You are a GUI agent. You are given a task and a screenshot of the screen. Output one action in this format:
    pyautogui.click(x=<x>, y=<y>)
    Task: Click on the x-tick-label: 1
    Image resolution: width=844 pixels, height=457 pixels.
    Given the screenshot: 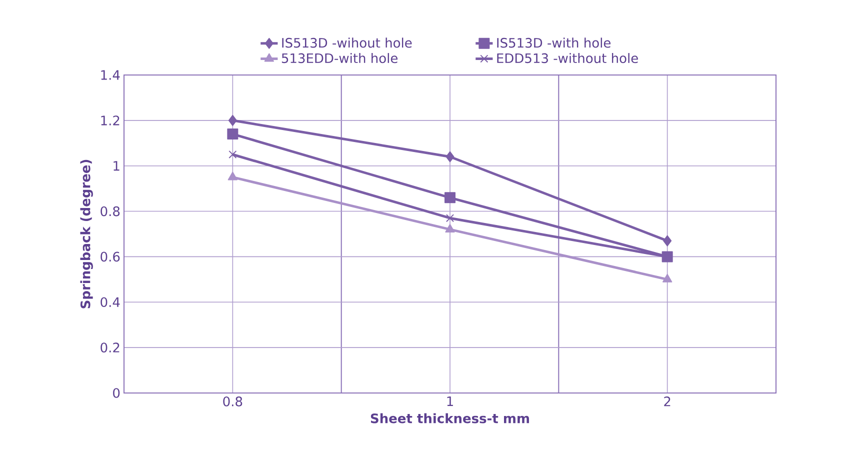 What is the action you would take?
    pyautogui.click(x=450, y=401)
    